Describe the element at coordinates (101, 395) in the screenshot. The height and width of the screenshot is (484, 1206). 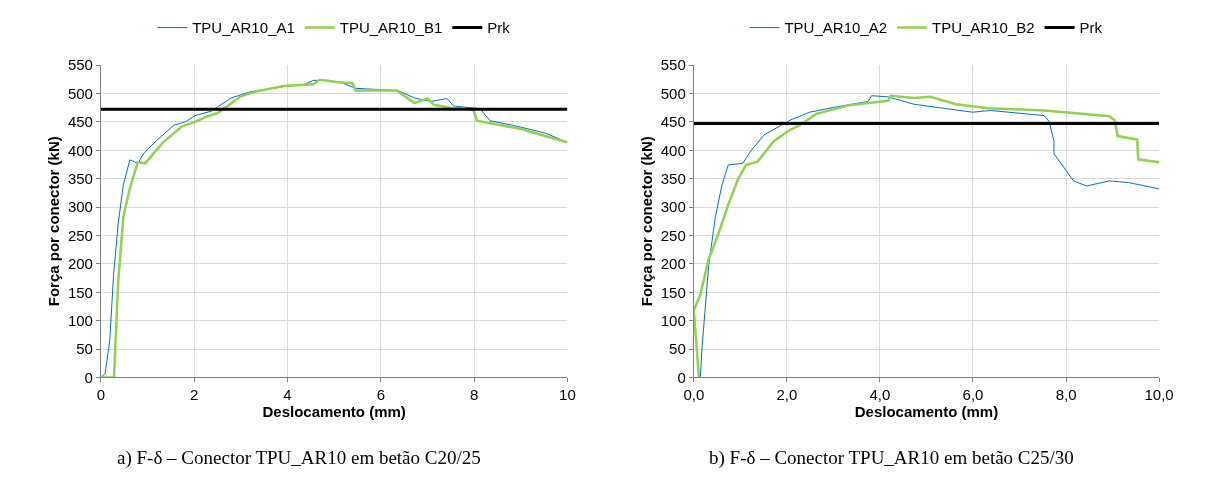
I see `x-tick-label: 0` at that location.